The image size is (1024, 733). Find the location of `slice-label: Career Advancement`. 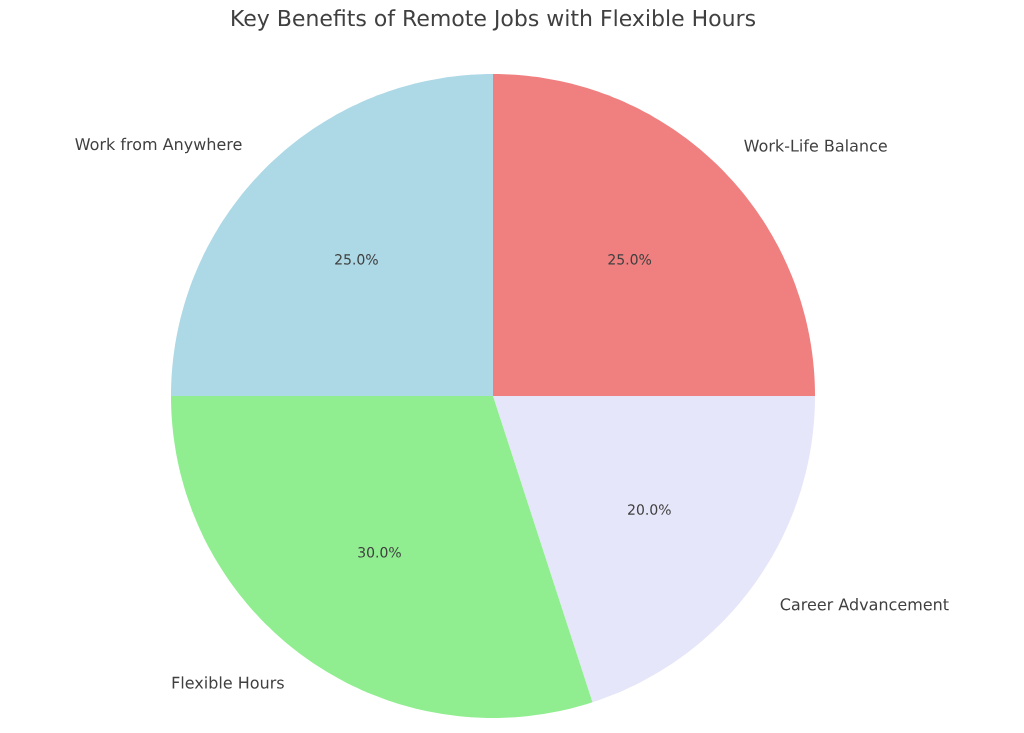

slice-label: Career Advancement is located at coordinates (864, 604).